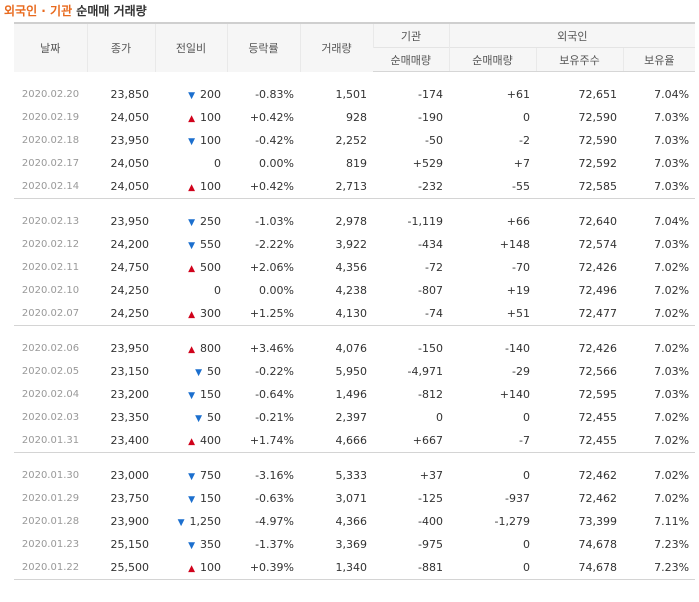 This screenshot has width=699, height=602. What do you see at coordinates (130, 267) in the screenshot?
I see `cell-close: 24,750` at bounding box center [130, 267].